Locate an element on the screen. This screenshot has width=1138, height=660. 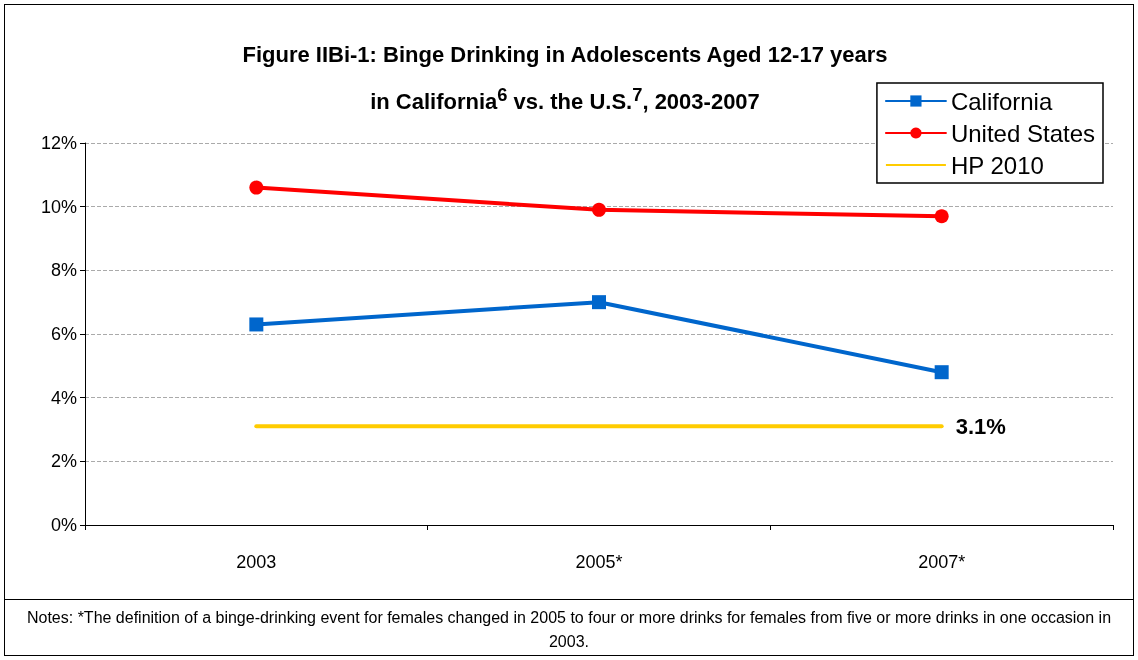
legend-label: United States is located at coordinates (1023, 133).